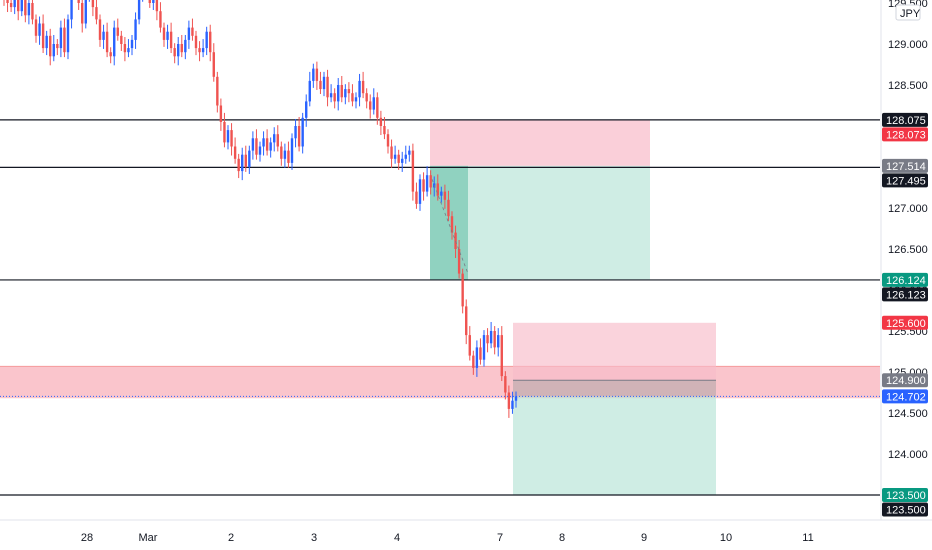 The height and width of the screenshot is (550, 932). I want to click on price-tick: 124.000, so click(908, 455).